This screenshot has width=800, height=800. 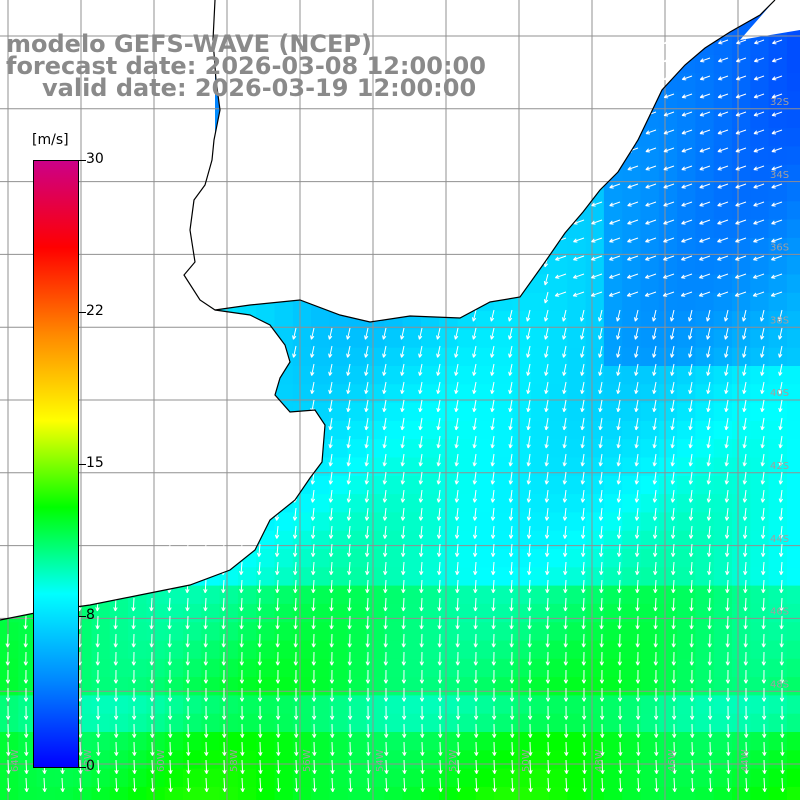 What do you see at coordinates (779, 102) in the screenshot?
I see `latitude-label: 32S` at bounding box center [779, 102].